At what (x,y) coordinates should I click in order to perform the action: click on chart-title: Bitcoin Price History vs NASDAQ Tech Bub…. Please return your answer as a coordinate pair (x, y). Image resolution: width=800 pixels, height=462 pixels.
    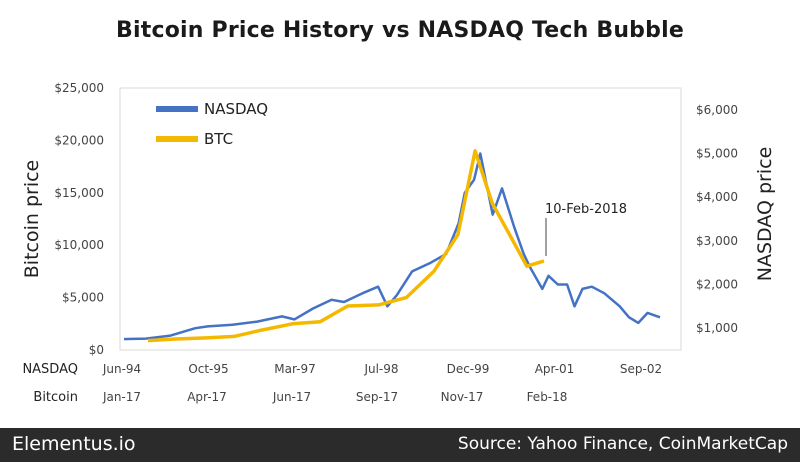
    Looking at the image, I should click on (400, 30).